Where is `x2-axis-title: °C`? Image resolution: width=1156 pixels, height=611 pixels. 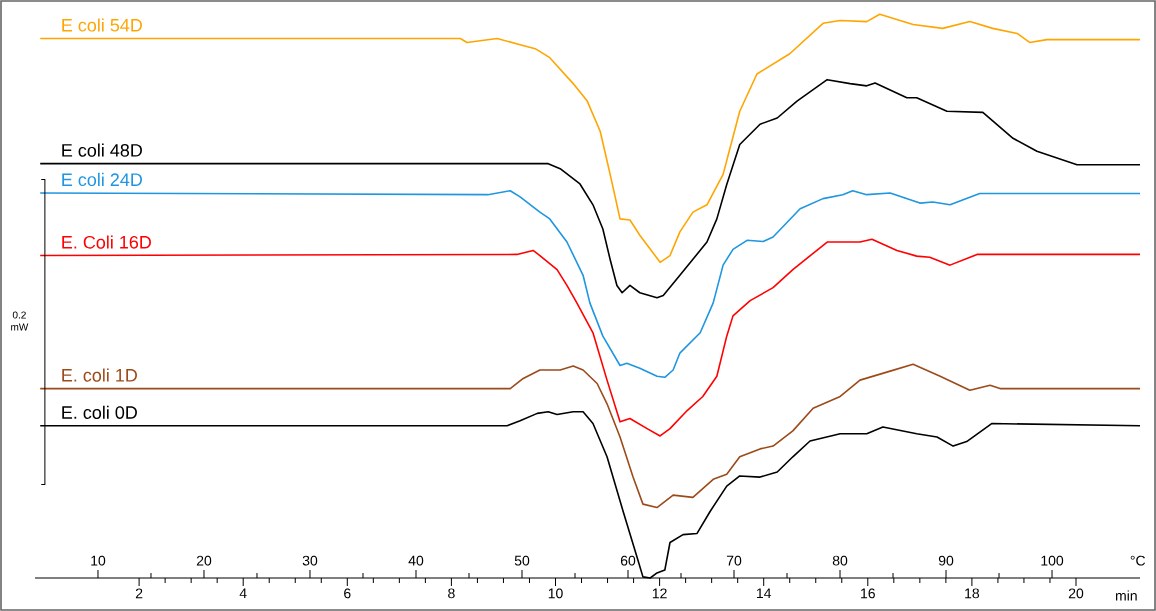
x2-axis-title: °C is located at coordinates (1138, 560).